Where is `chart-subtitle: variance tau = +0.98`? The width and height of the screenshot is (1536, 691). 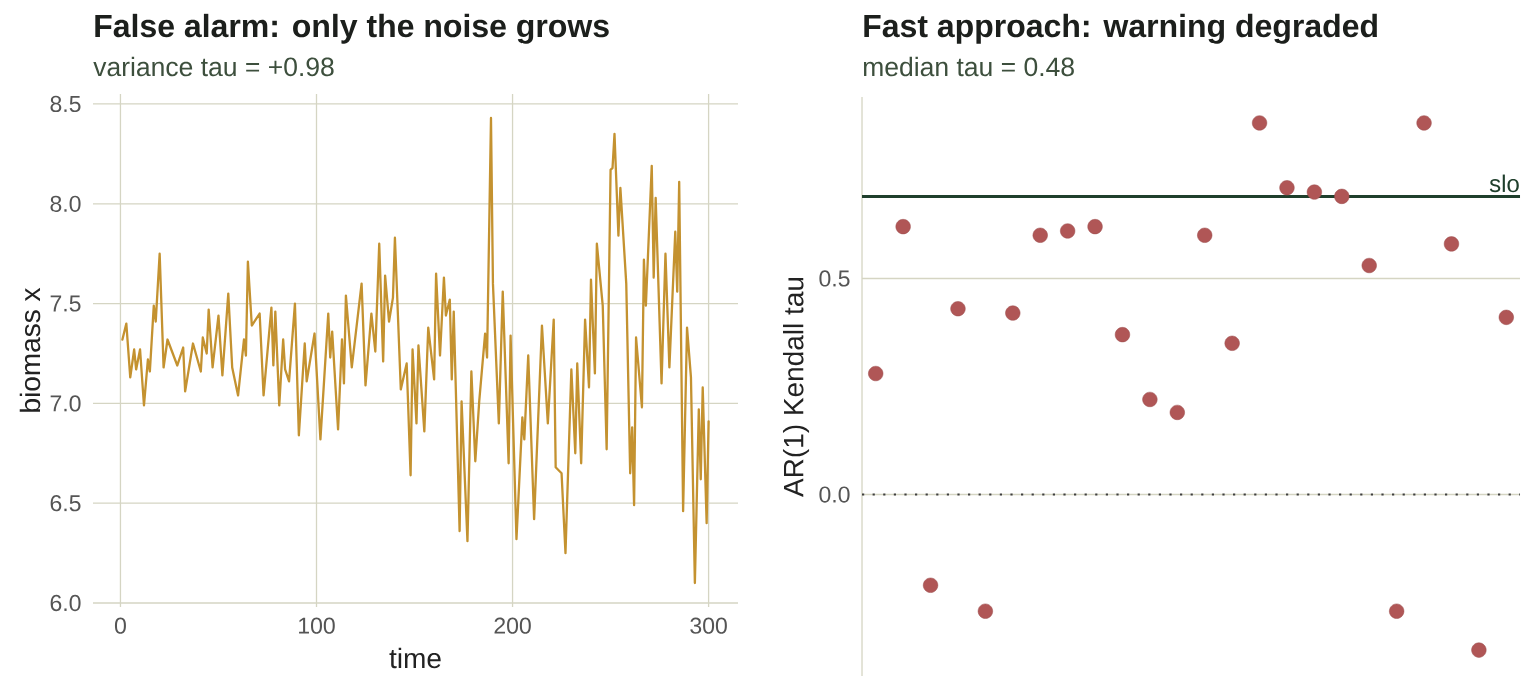 chart-subtitle: variance tau = +0.98 is located at coordinates (213, 66).